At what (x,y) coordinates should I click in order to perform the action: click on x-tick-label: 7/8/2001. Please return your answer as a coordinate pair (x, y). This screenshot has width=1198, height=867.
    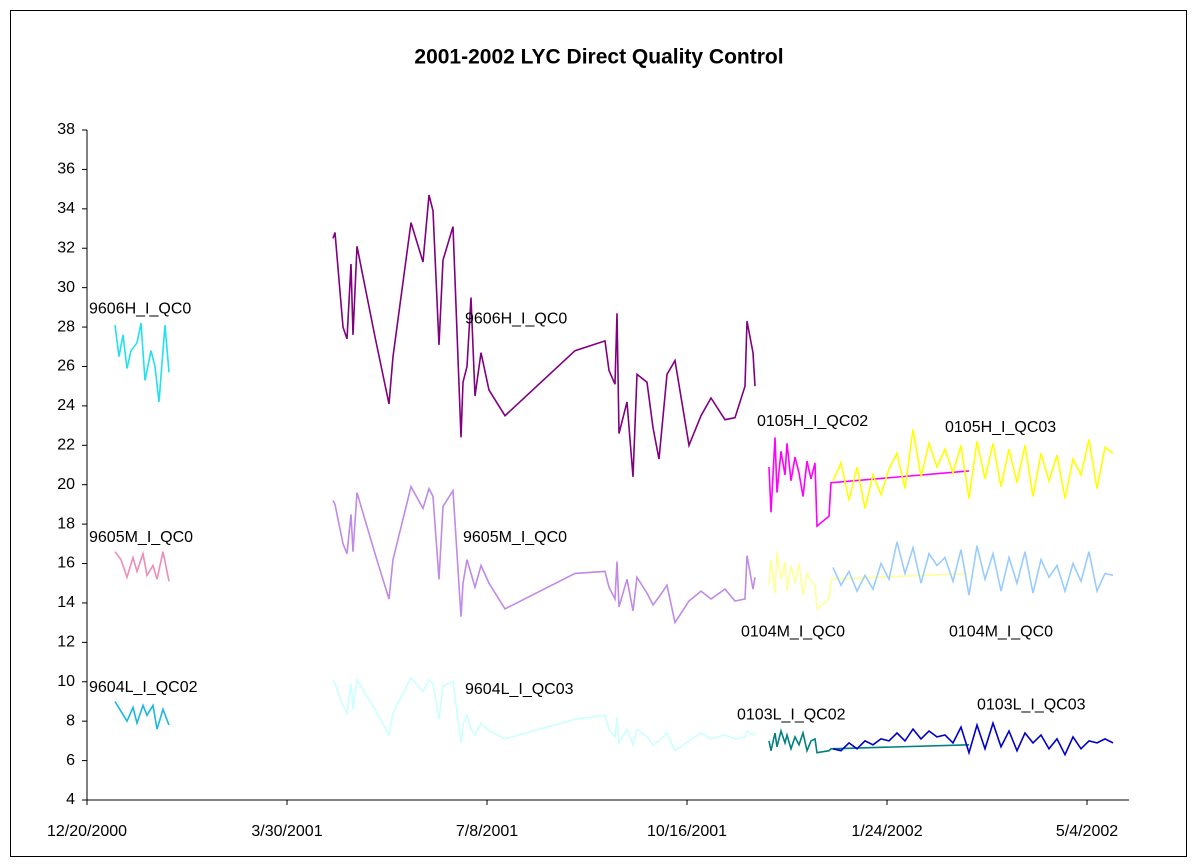
    Looking at the image, I should click on (487, 831).